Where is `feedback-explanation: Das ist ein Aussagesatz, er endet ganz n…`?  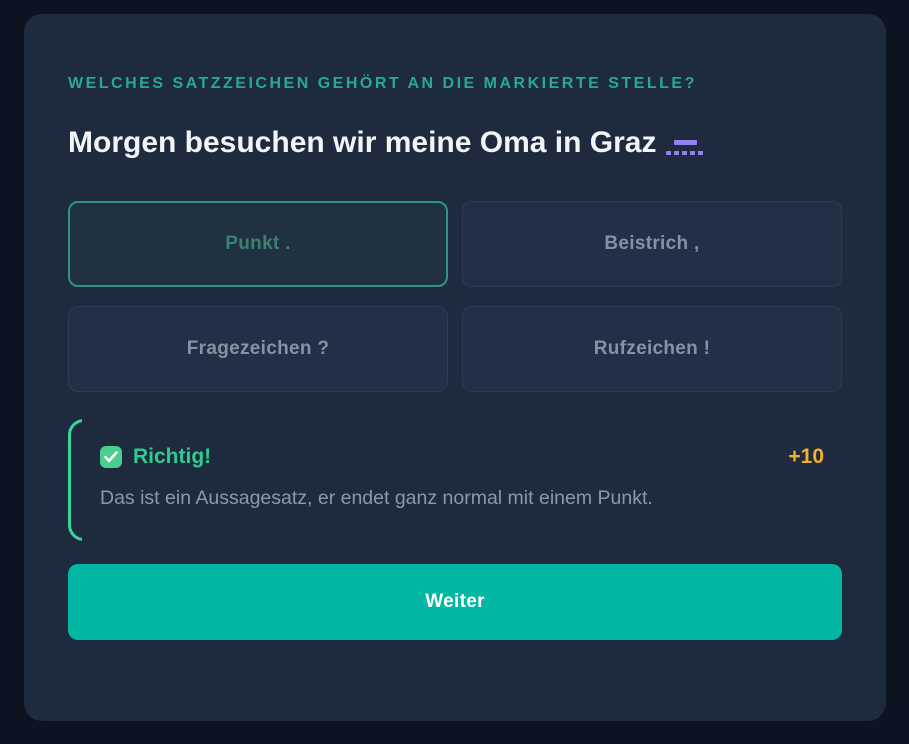 feedback-explanation: Das ist ein Aussagesatz, er endet ganz n… is located at coordinates (376, 498).